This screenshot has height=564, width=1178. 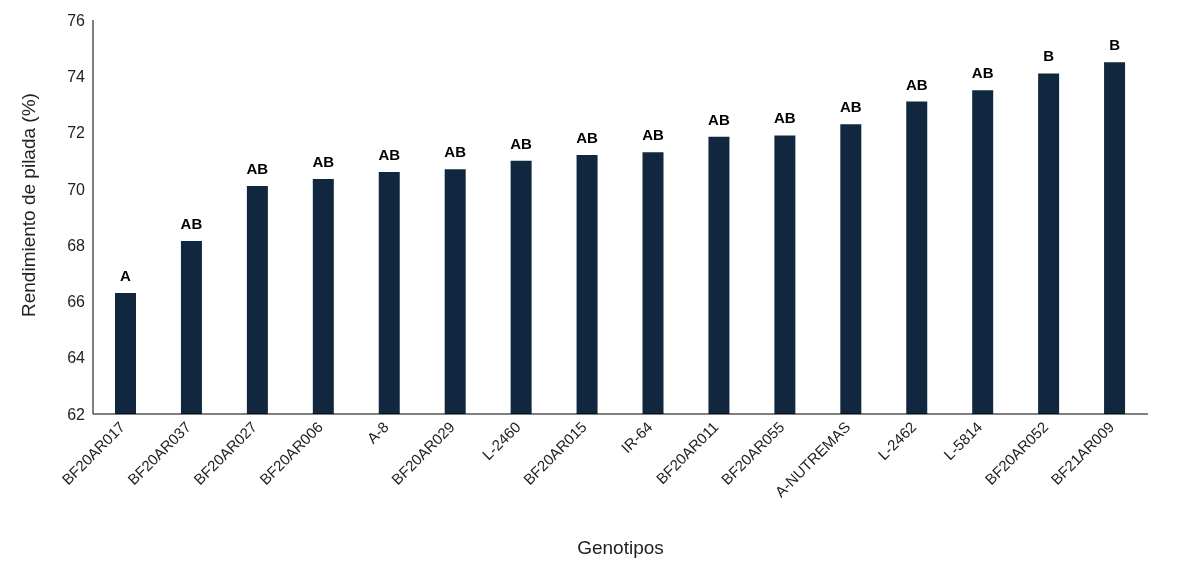 What do you see at coordinates (76, 133) in the screenshot?
I see `y-tick-label: 72` at bounding box center [76, 133].